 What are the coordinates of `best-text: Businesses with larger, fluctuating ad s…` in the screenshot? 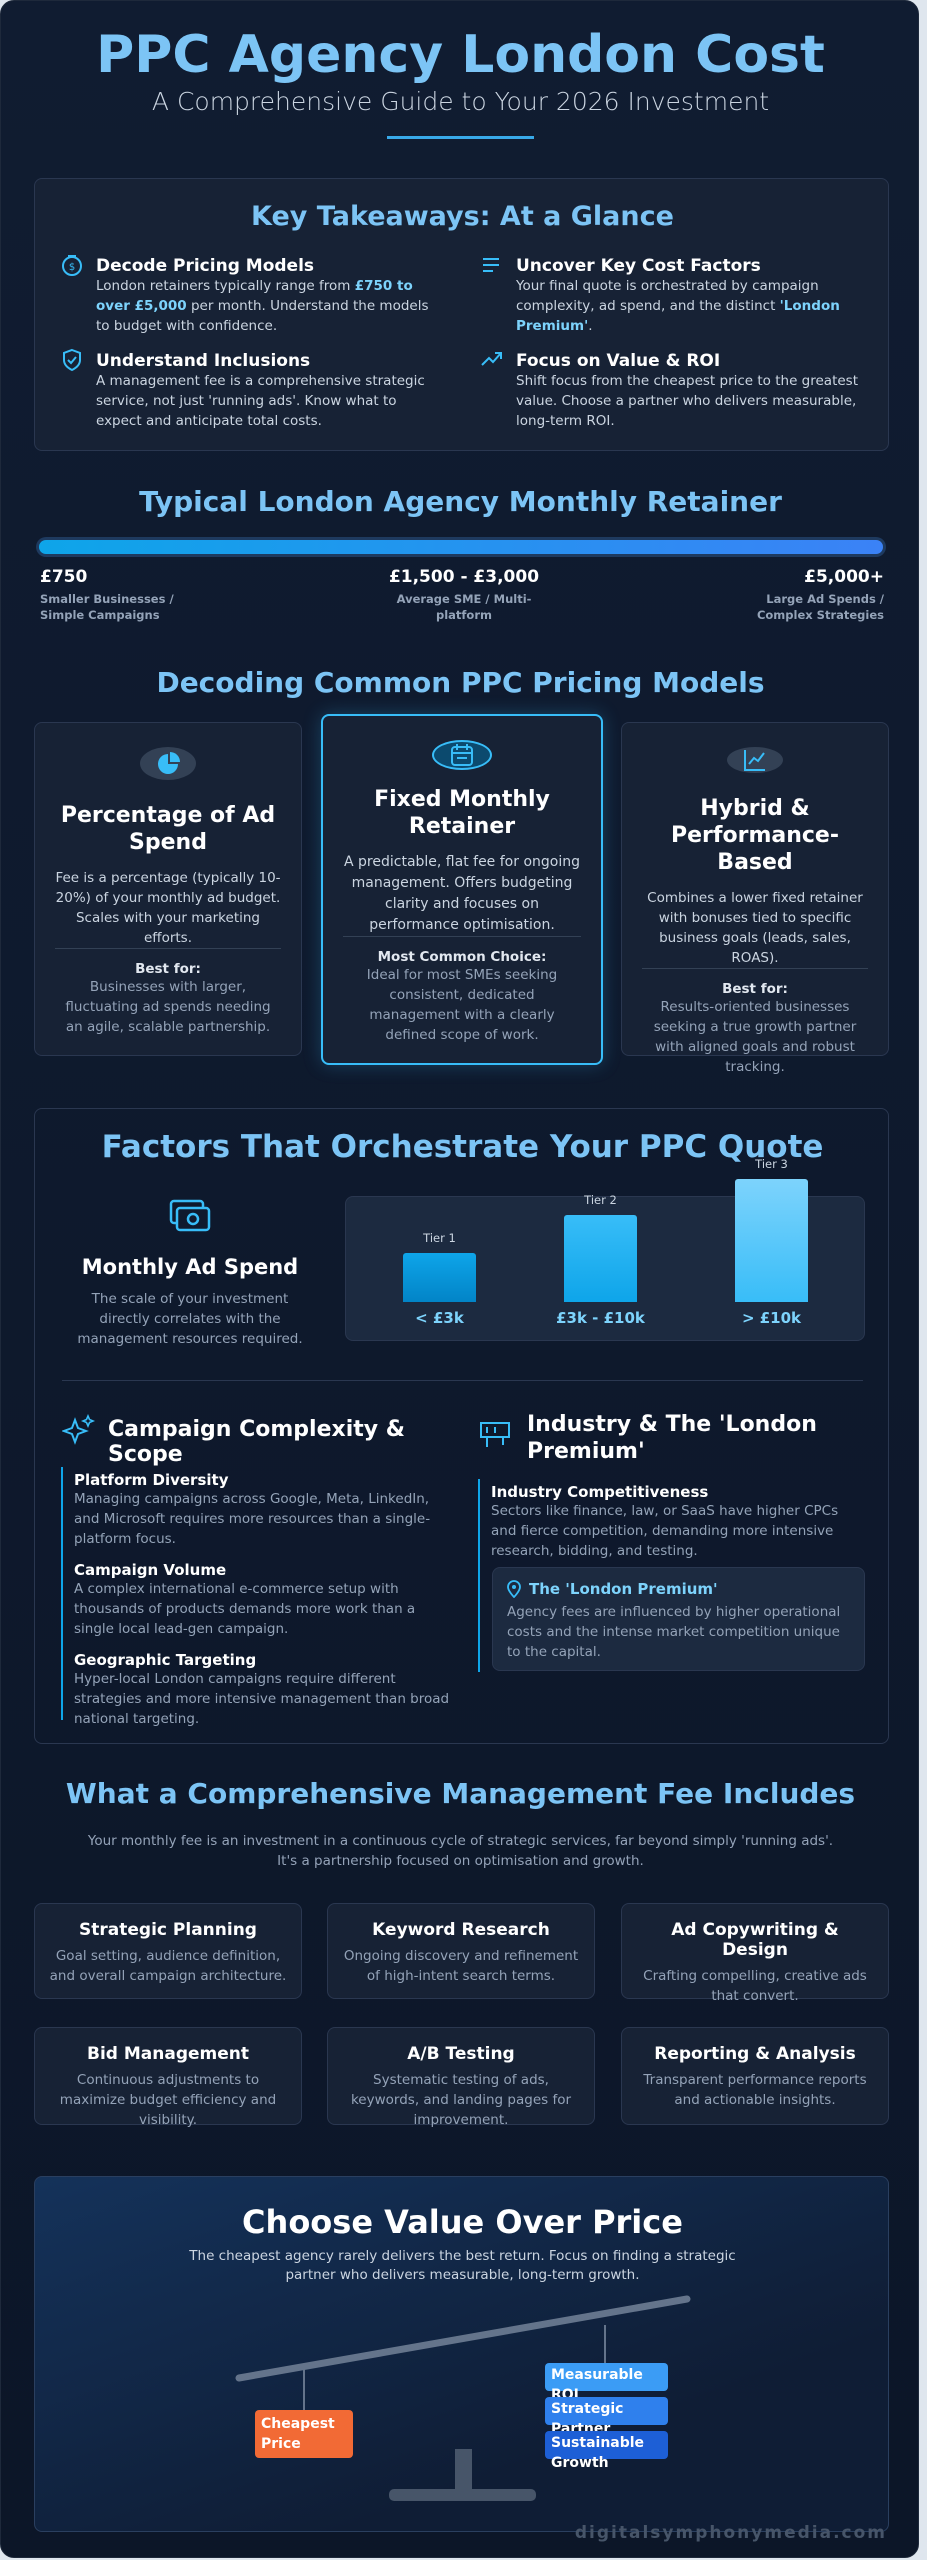 It's located at (168, 1007).